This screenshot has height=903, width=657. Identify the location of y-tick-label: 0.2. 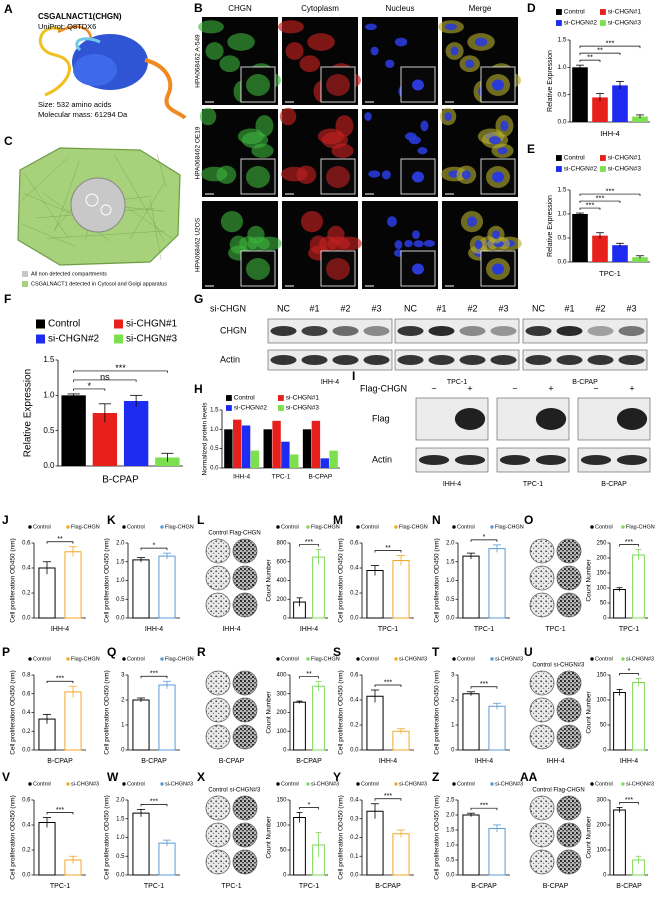
(354, 838).